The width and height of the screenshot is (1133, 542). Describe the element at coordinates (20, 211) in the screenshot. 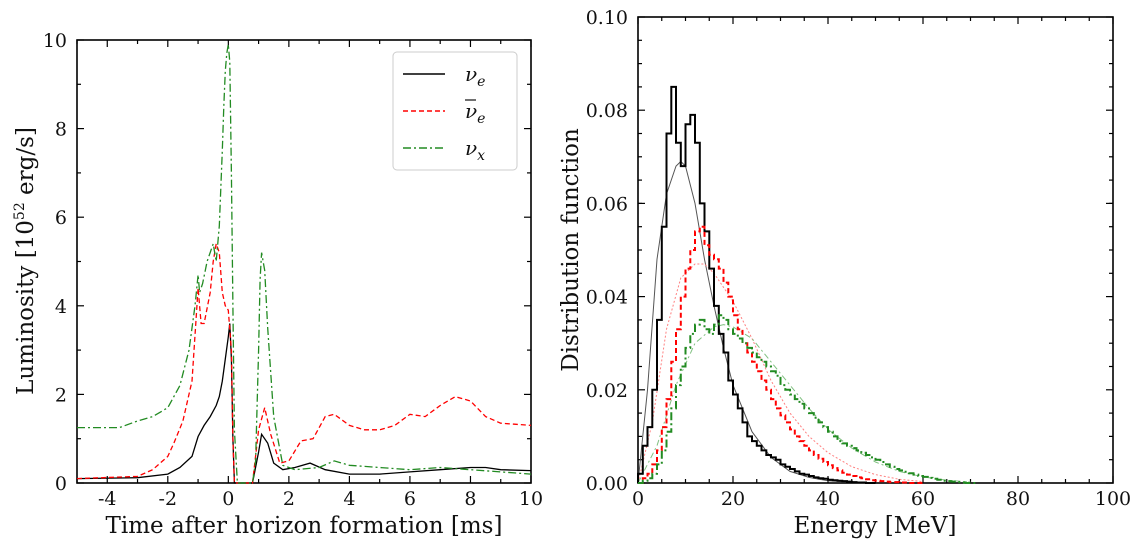

I see `left-y-label-exponent: 52` at that location.